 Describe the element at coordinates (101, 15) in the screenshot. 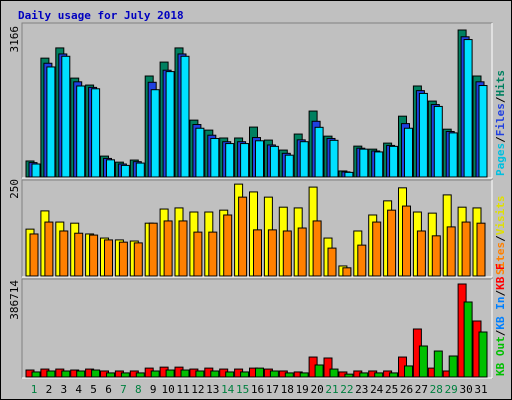

I see `chart-title: Daily usage for July 2018` at that location.